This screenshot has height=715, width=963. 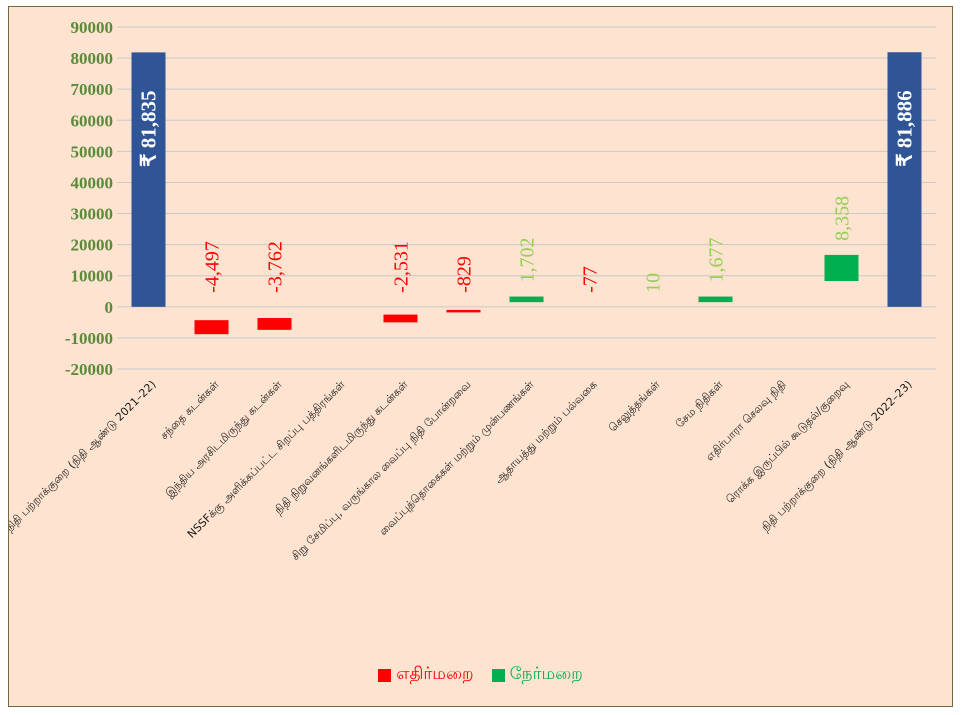 What do you see at coordinates (788, 443) in the screenshot?
I see `x-tick-label: ரொக்க இருப்பில் கூடுதல்/குறைவு` at bounding box center [788, 443].